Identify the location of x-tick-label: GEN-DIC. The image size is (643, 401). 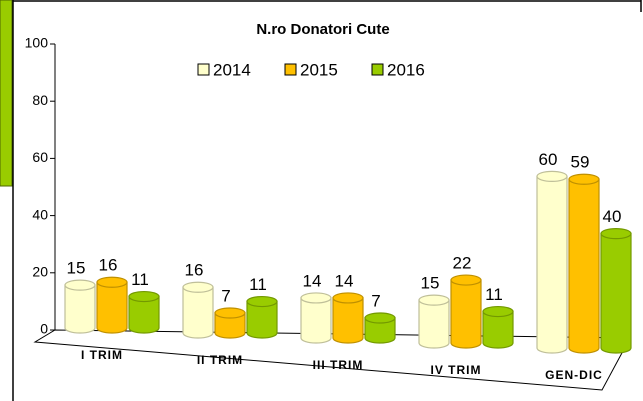
(574, 375).